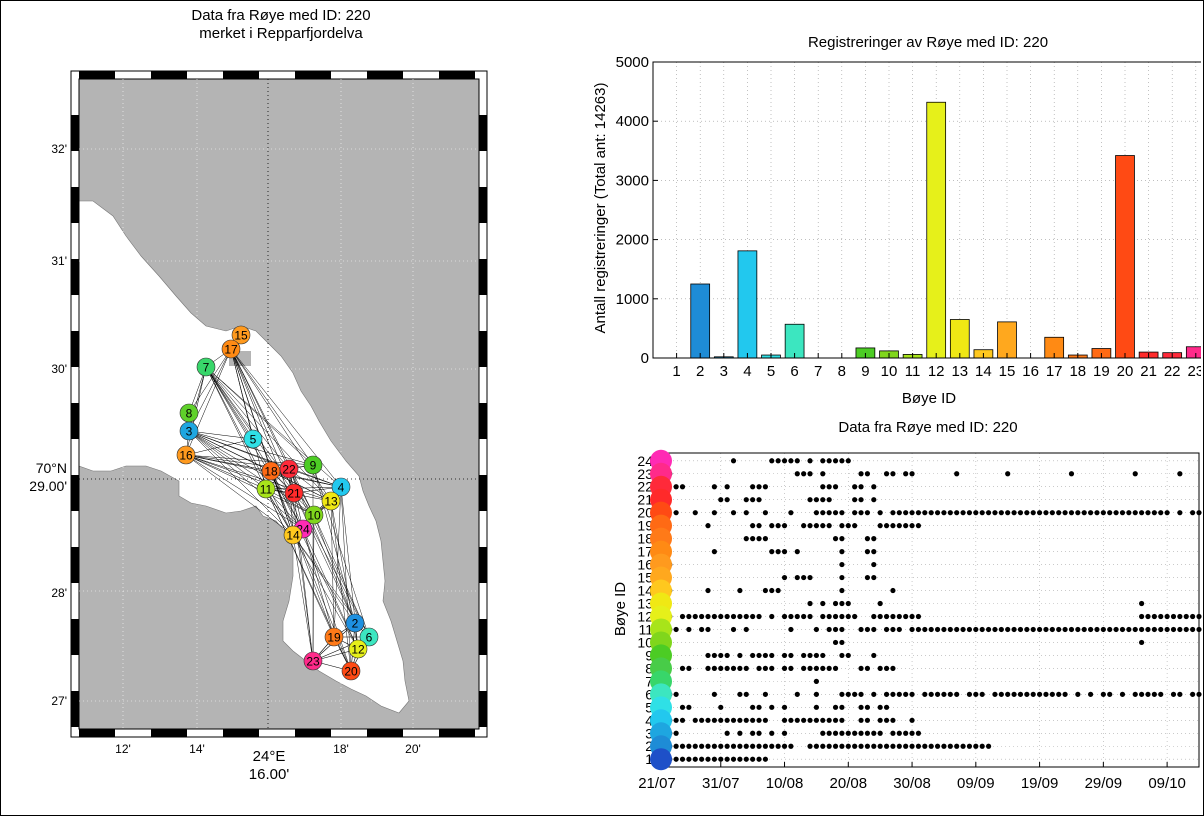 This screenshot has height=816, width=1204. What do you see at coordinates (620, 609) in the screenshot?
I see `scatter-chart-ylabel: Bøye ID` at bounding box center [620, 609].